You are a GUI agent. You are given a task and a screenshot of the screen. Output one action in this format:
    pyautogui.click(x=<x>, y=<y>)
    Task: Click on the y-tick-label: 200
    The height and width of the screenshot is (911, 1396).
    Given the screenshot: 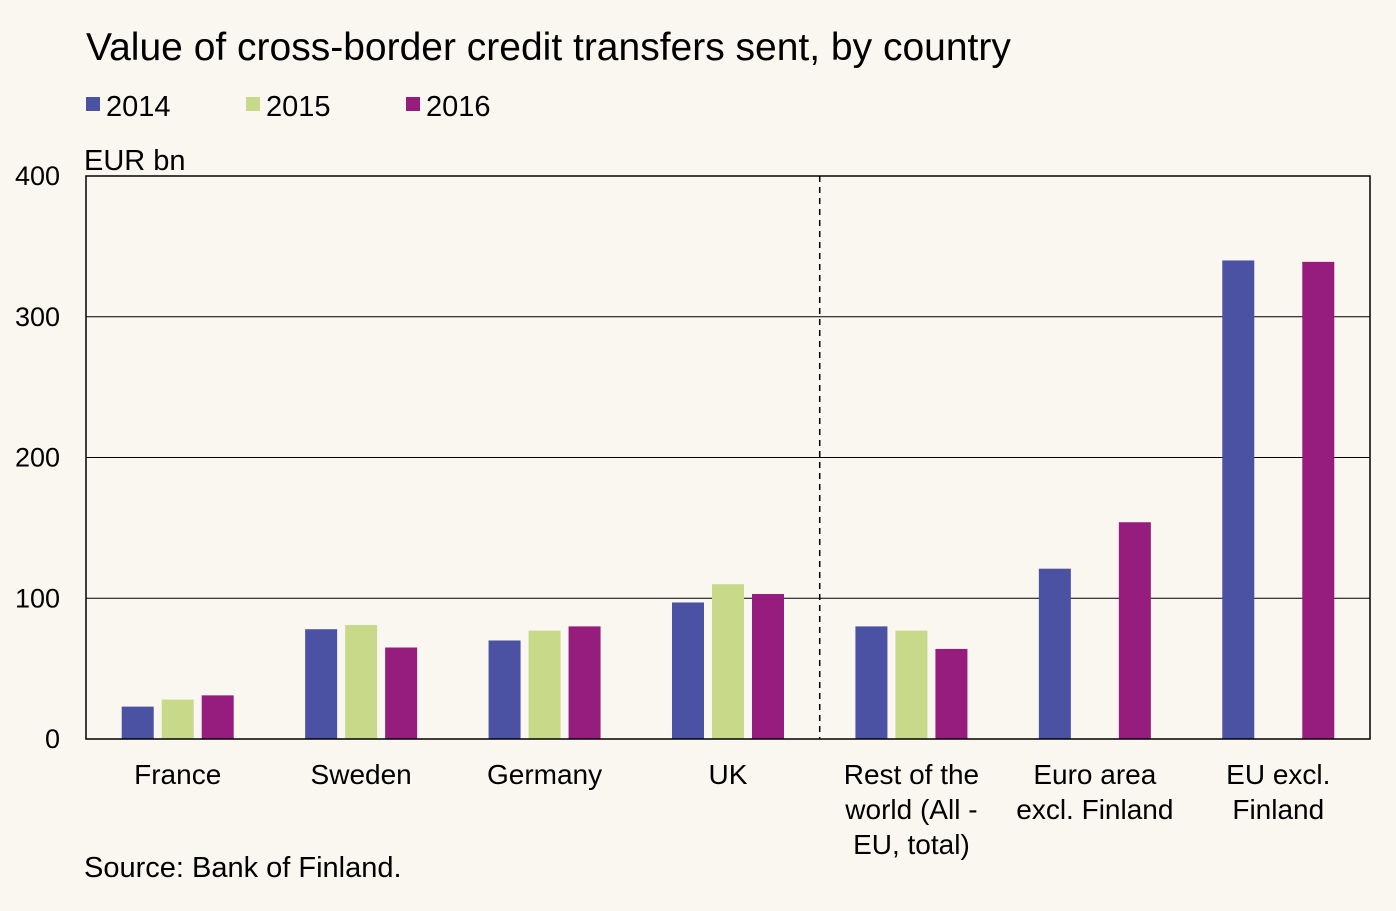 What is the action you would take?
    pyautogui.click(x=37, y=458)
    